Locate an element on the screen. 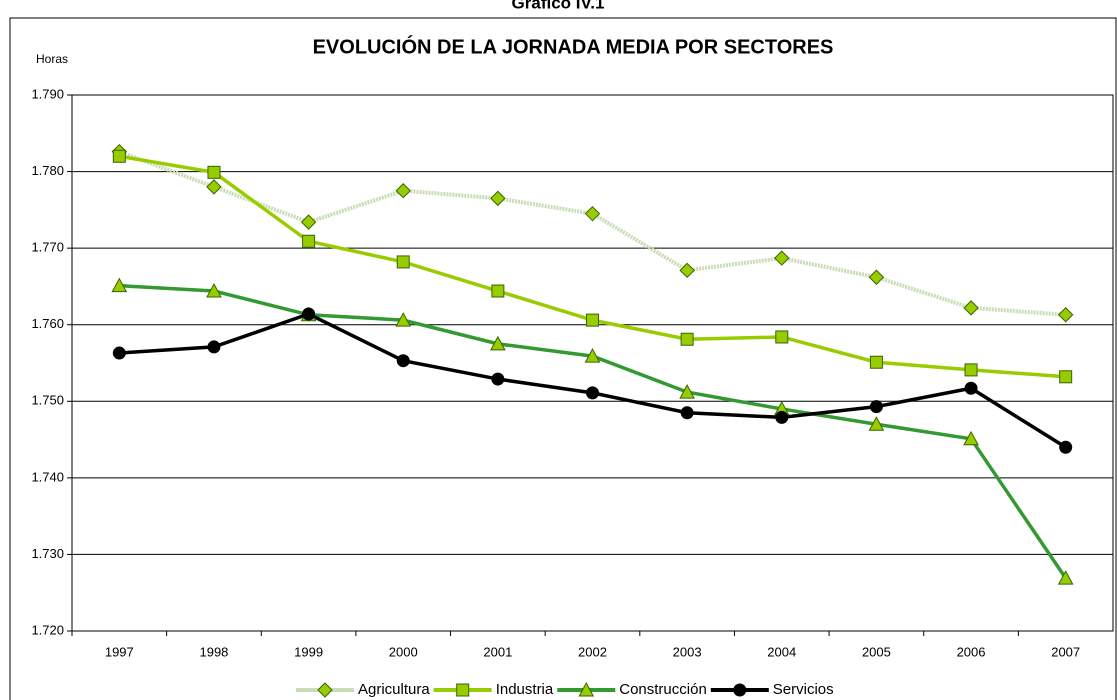  legend-label: Construcción is located at coordinates (663, 689).